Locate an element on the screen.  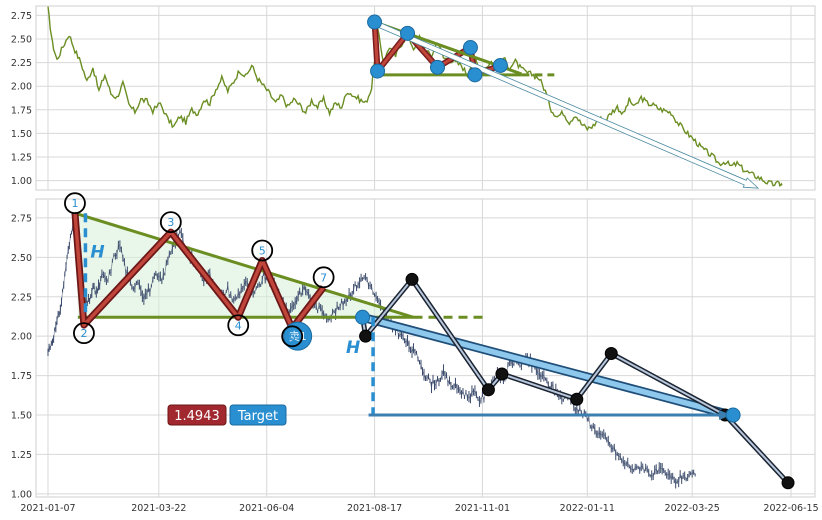
target-label-box is located at coordinates (258, 415).